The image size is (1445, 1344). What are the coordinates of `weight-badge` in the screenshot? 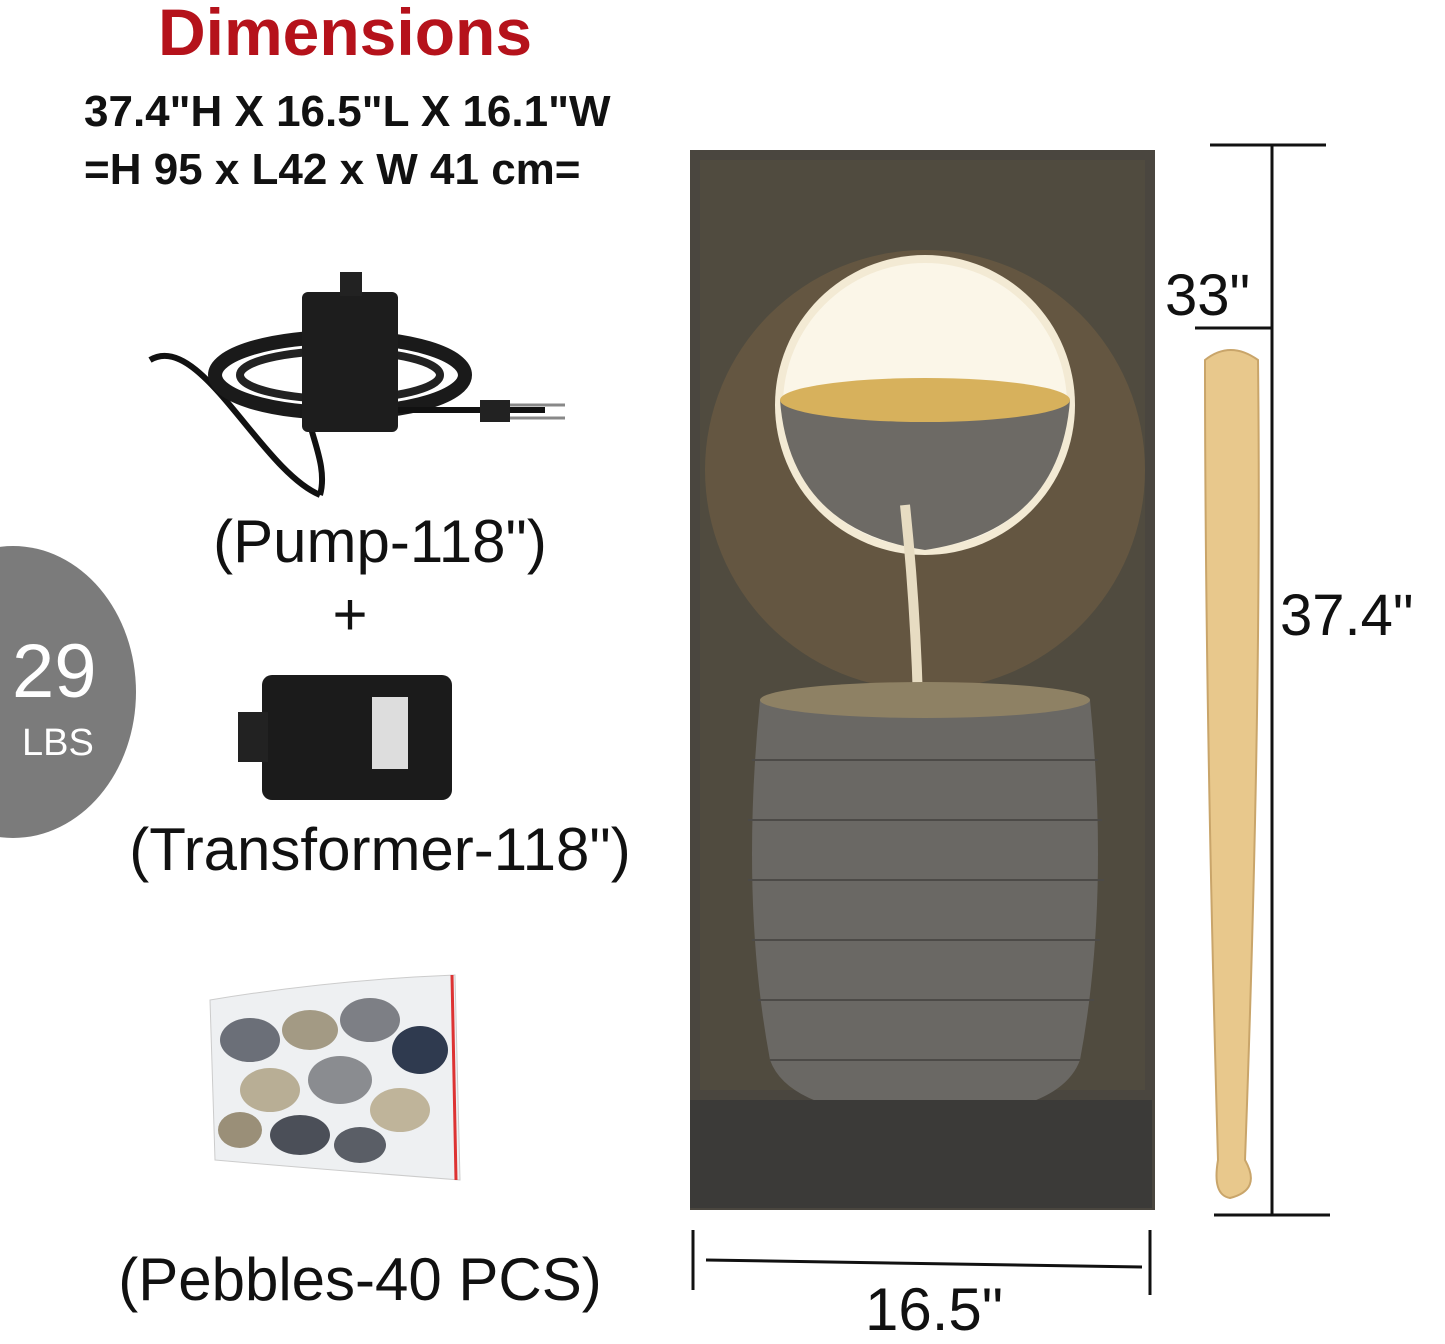 It's located at (68, 692).